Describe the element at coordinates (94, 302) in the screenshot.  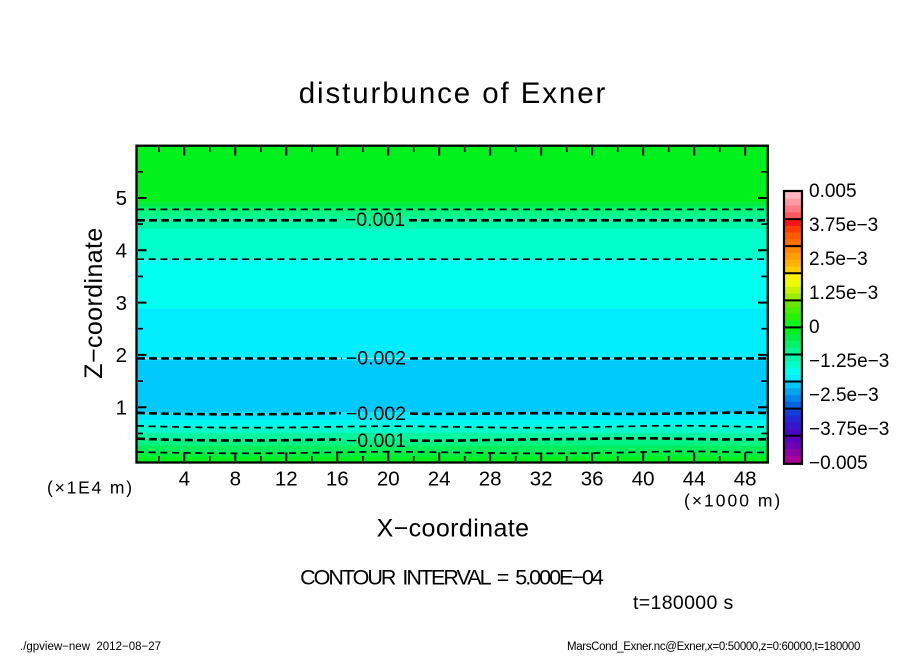
I see `svg-text: Z−coordinate` at that location.